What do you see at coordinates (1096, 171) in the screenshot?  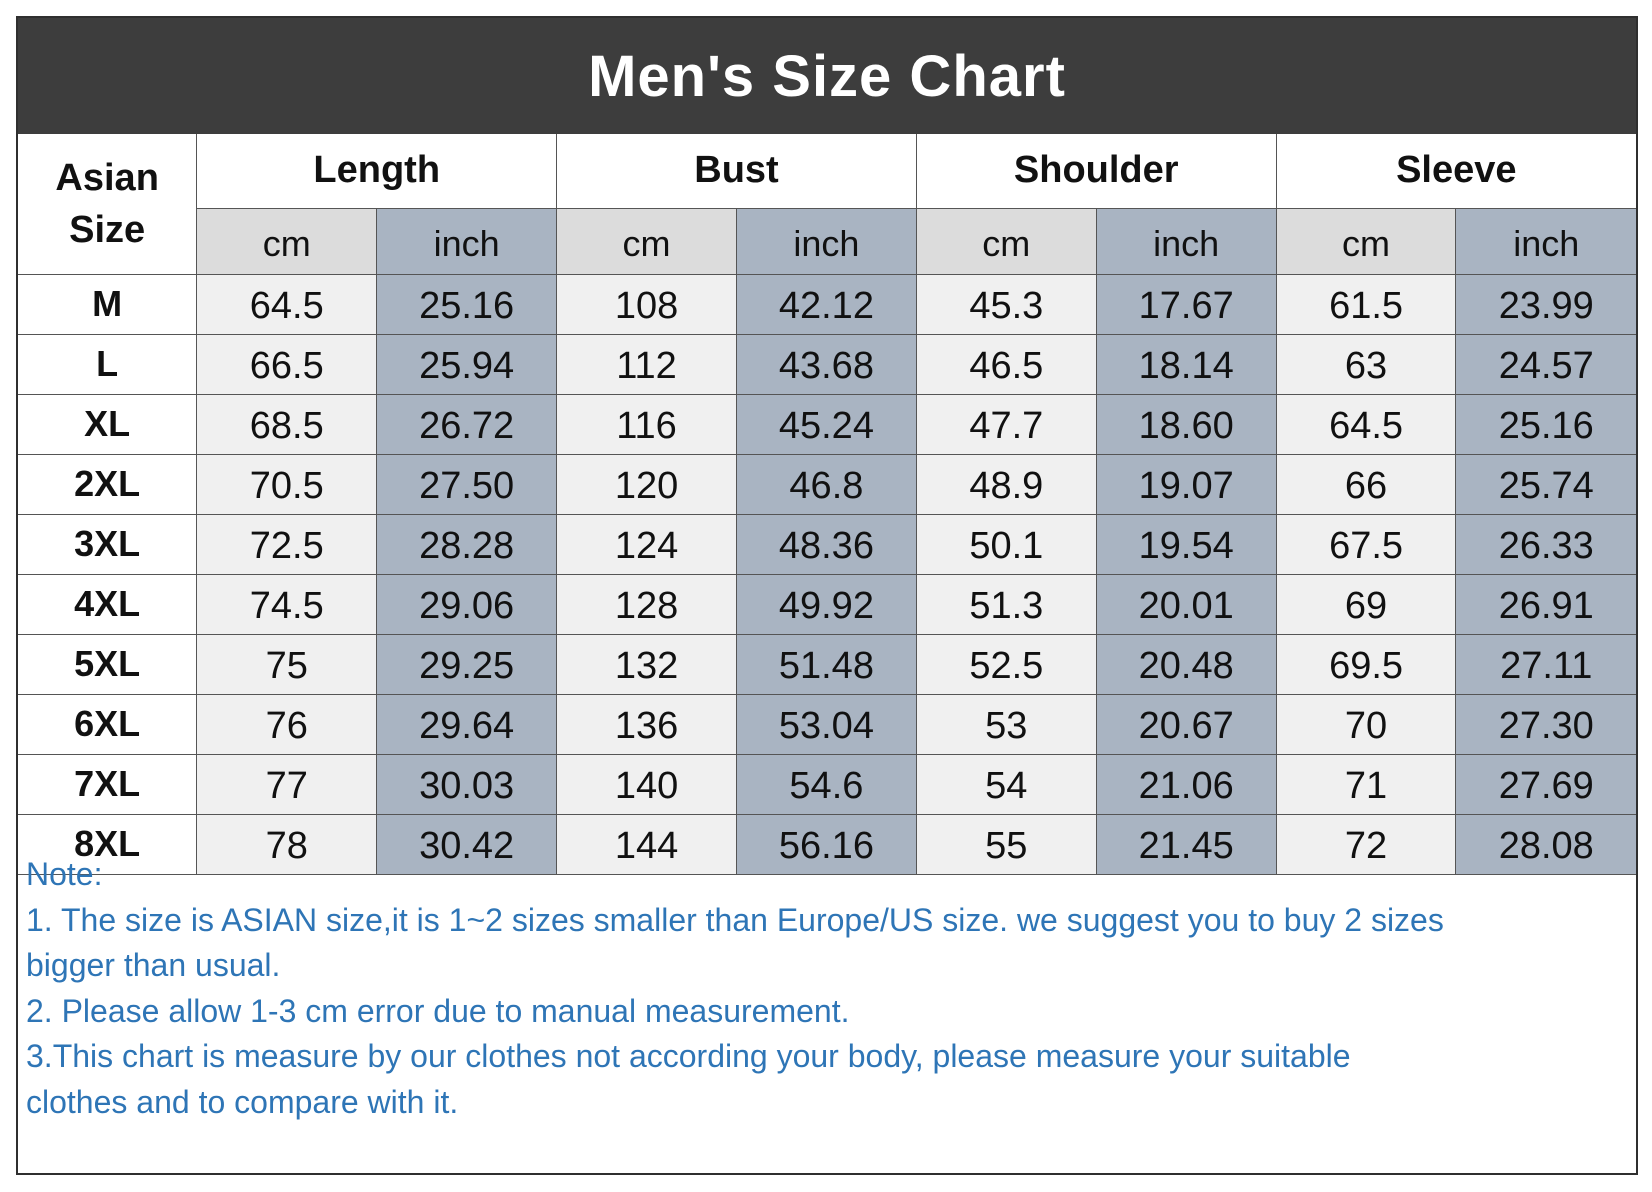 I see `group-header-shoulder: Shoulder` at bounding box center [1096, 171].